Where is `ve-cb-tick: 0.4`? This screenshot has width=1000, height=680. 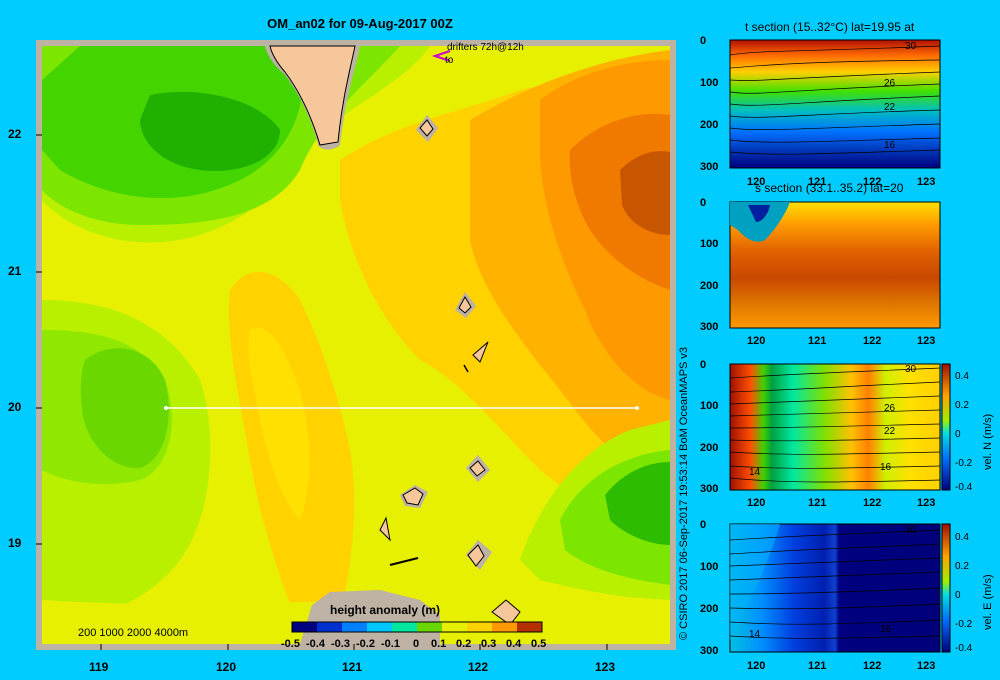
ve-cb-tick: 0.4 is located at coordinates (962, 537).